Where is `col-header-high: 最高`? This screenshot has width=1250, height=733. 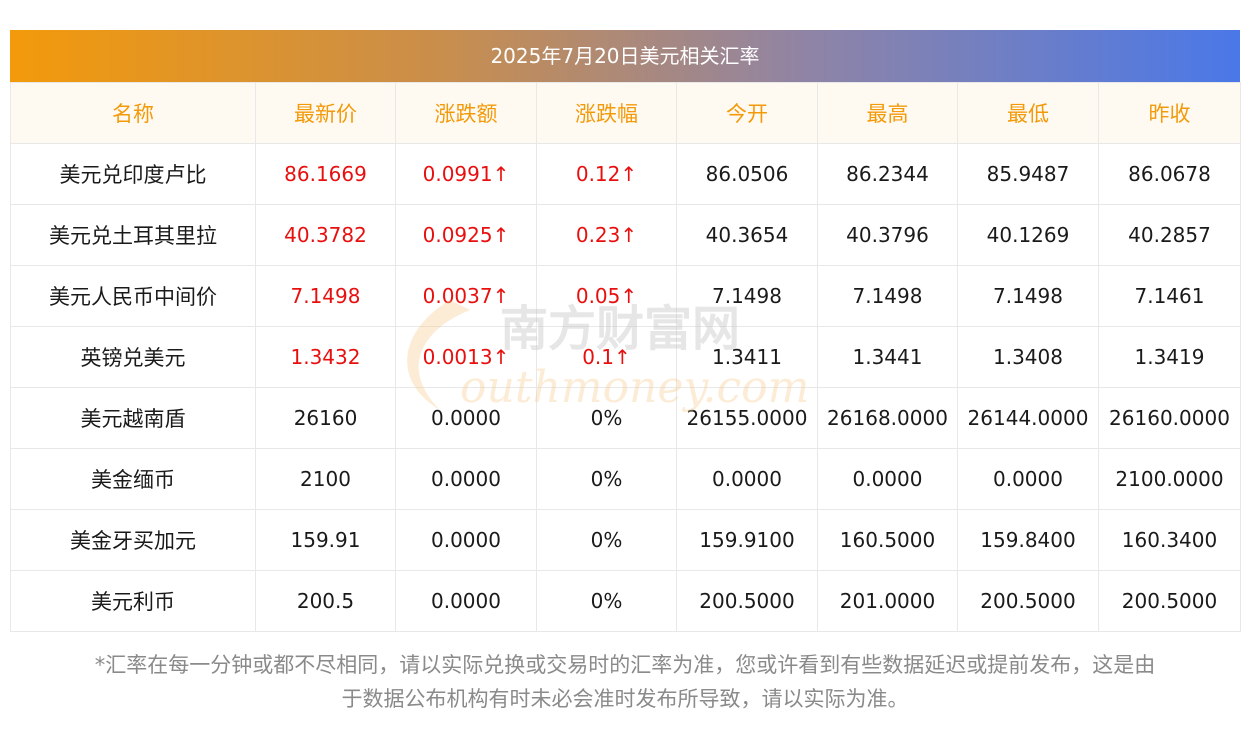
col-header-high: 最高 is located at coordinates (887, 113).